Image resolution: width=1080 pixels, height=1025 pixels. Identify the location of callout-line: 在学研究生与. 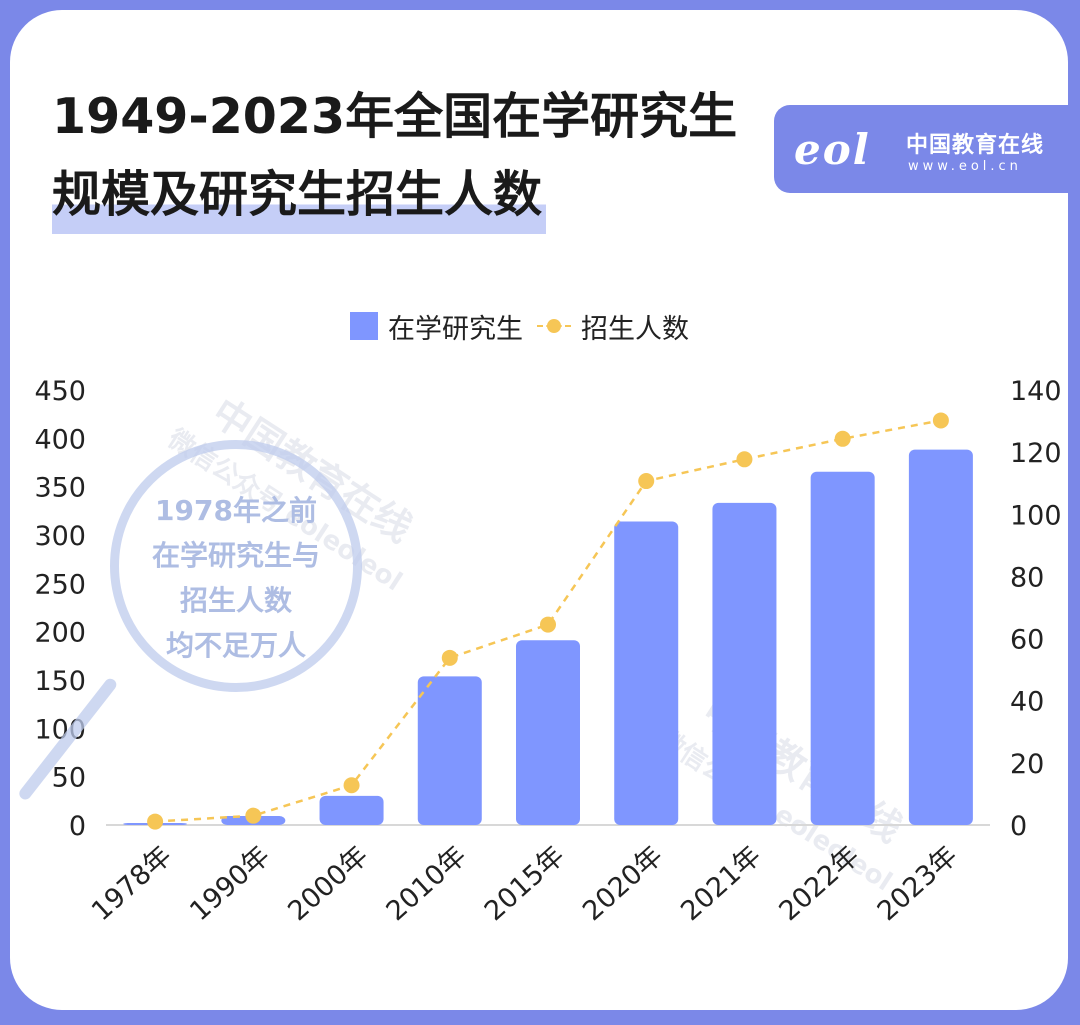
(235, 555).